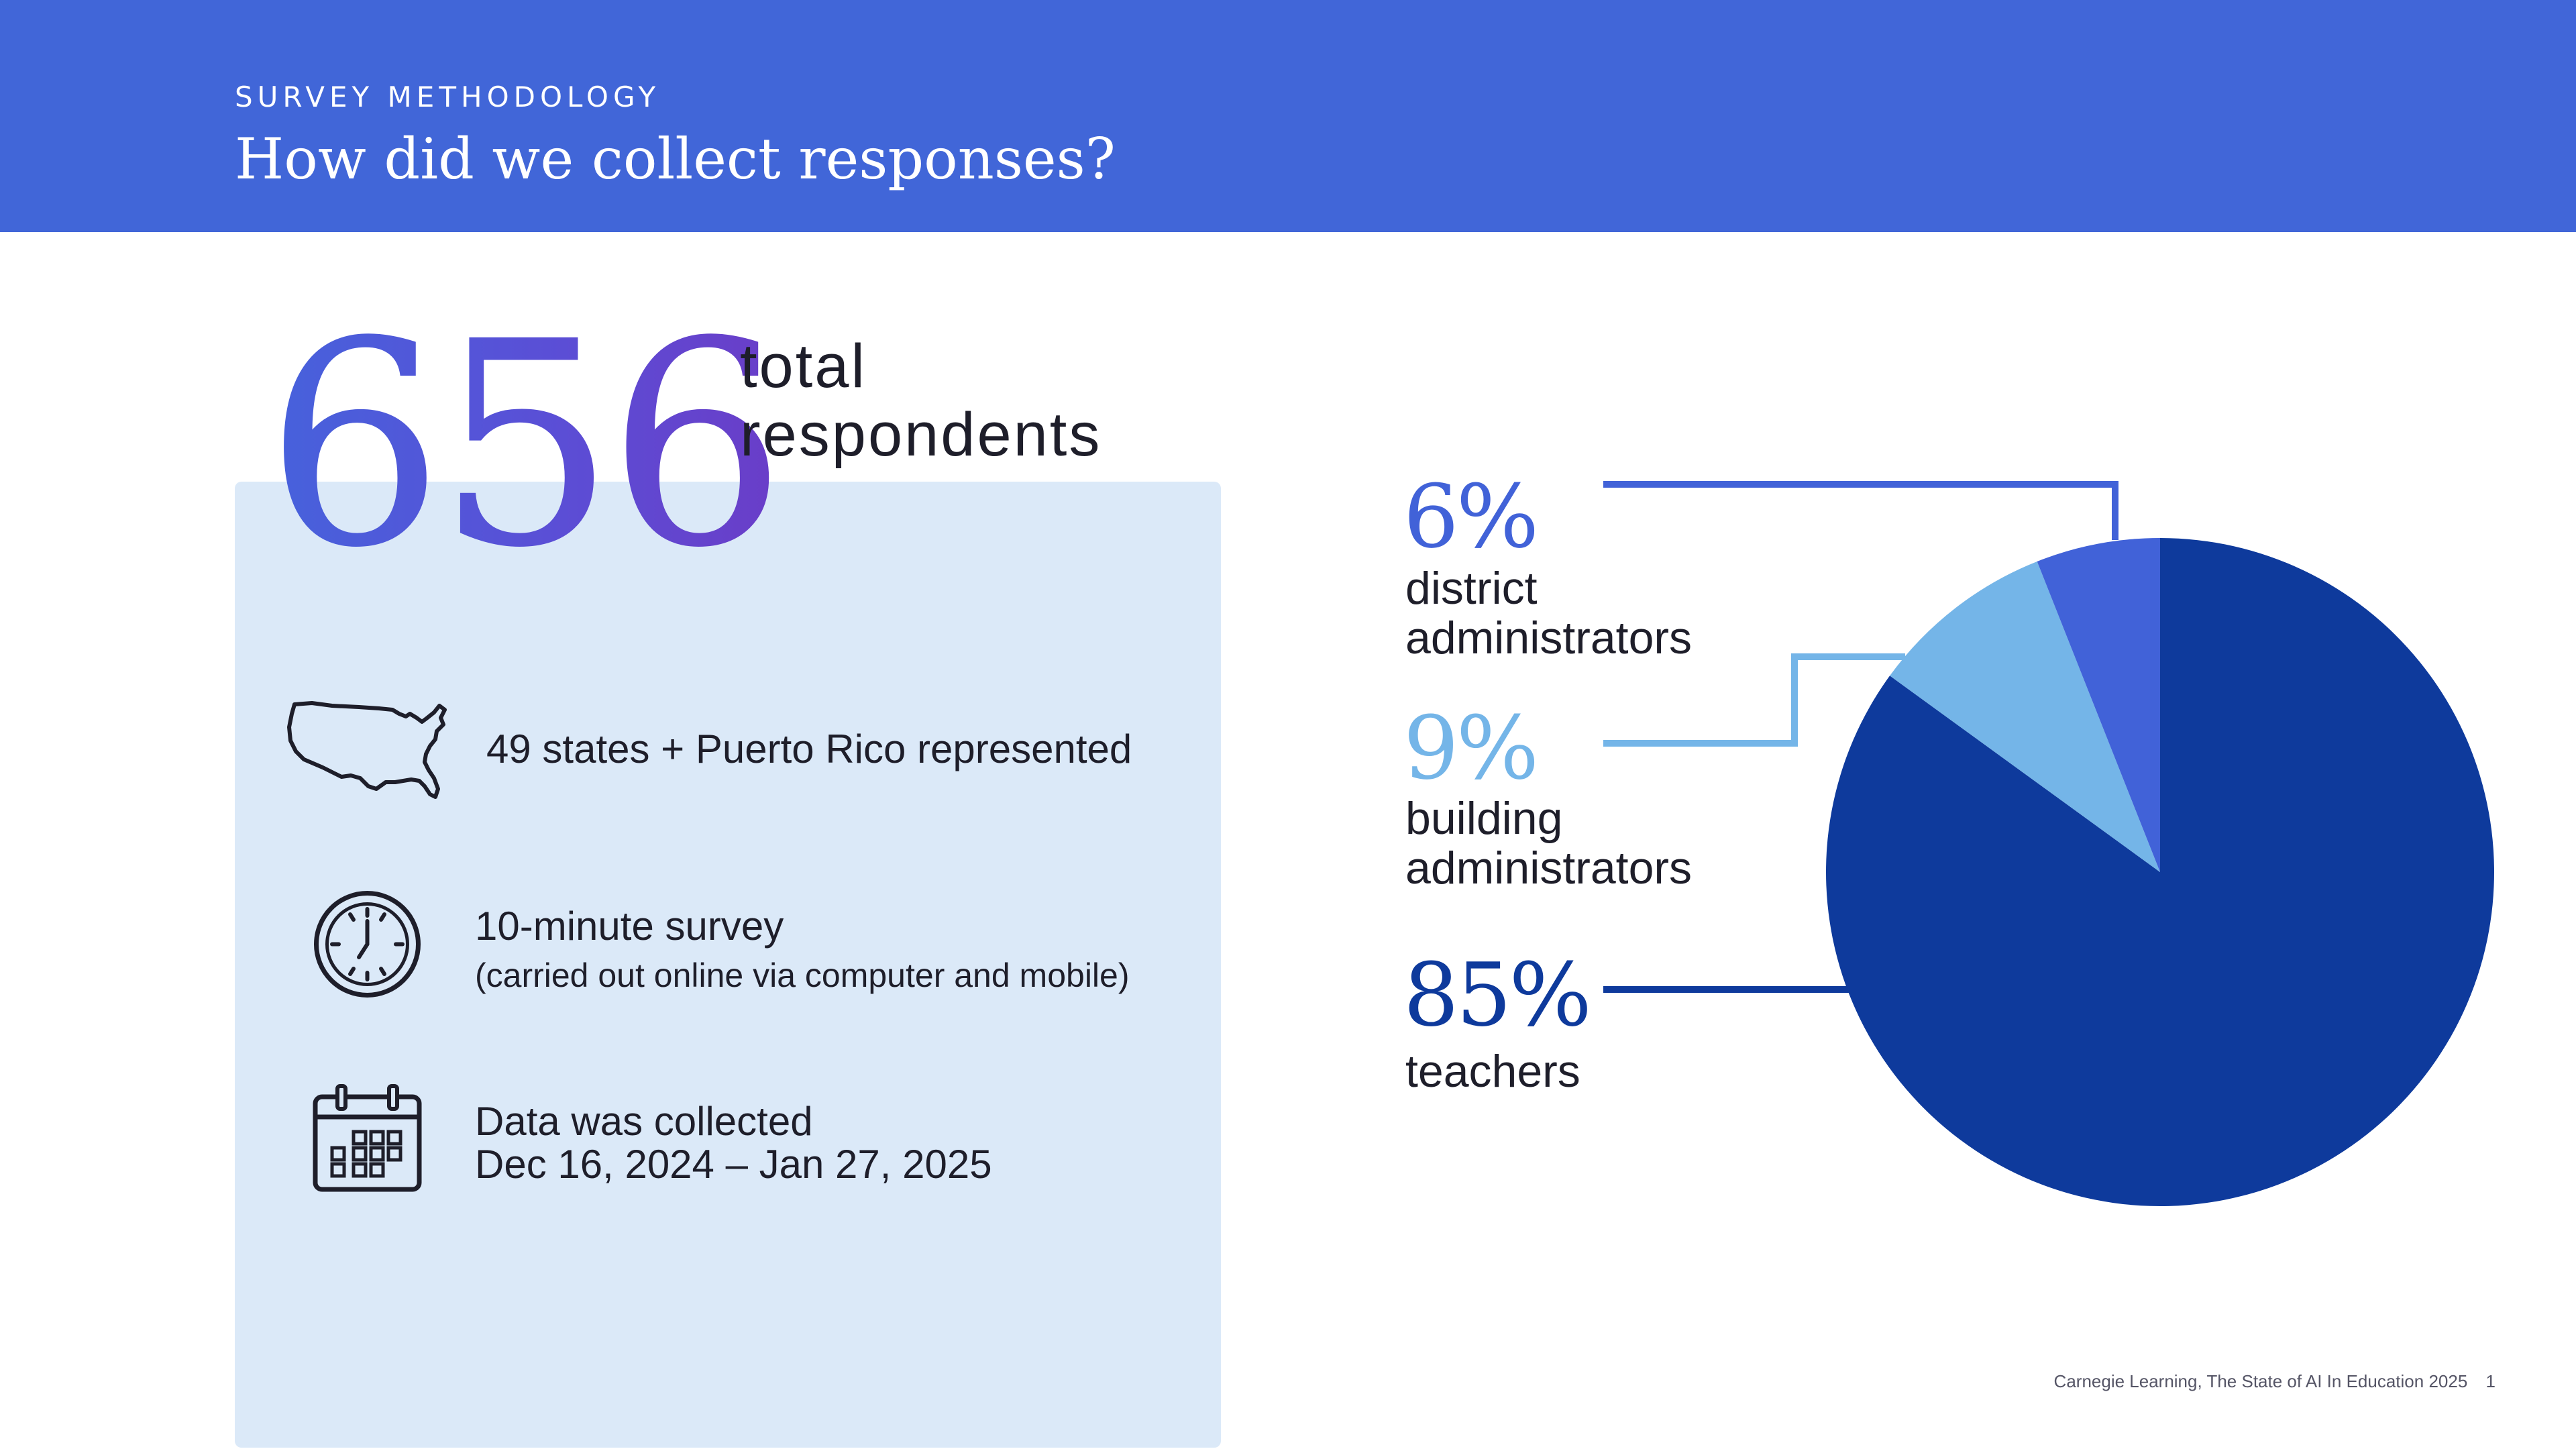  I want to click on section-eyebrow: SURVEY METHODOLOGY, so click(448, 96).